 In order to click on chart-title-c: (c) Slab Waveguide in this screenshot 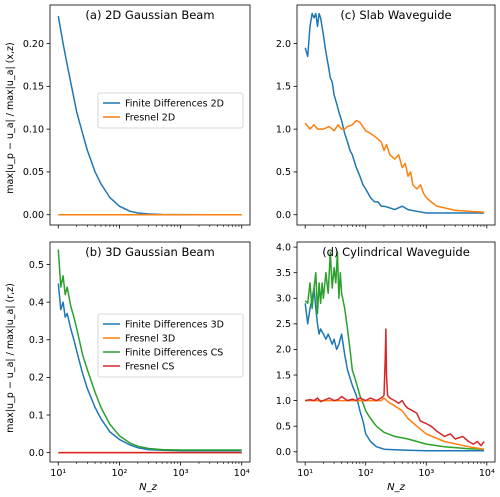, I will do `click(395, 15)`.